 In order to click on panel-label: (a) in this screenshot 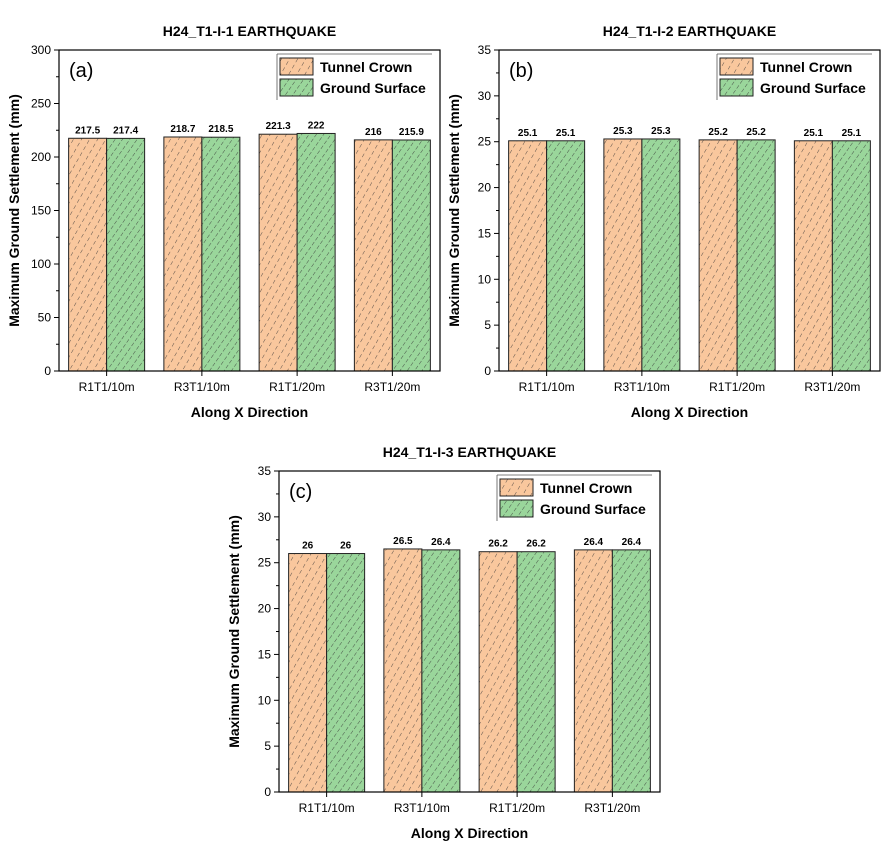, I will do `click(81, 71)`.